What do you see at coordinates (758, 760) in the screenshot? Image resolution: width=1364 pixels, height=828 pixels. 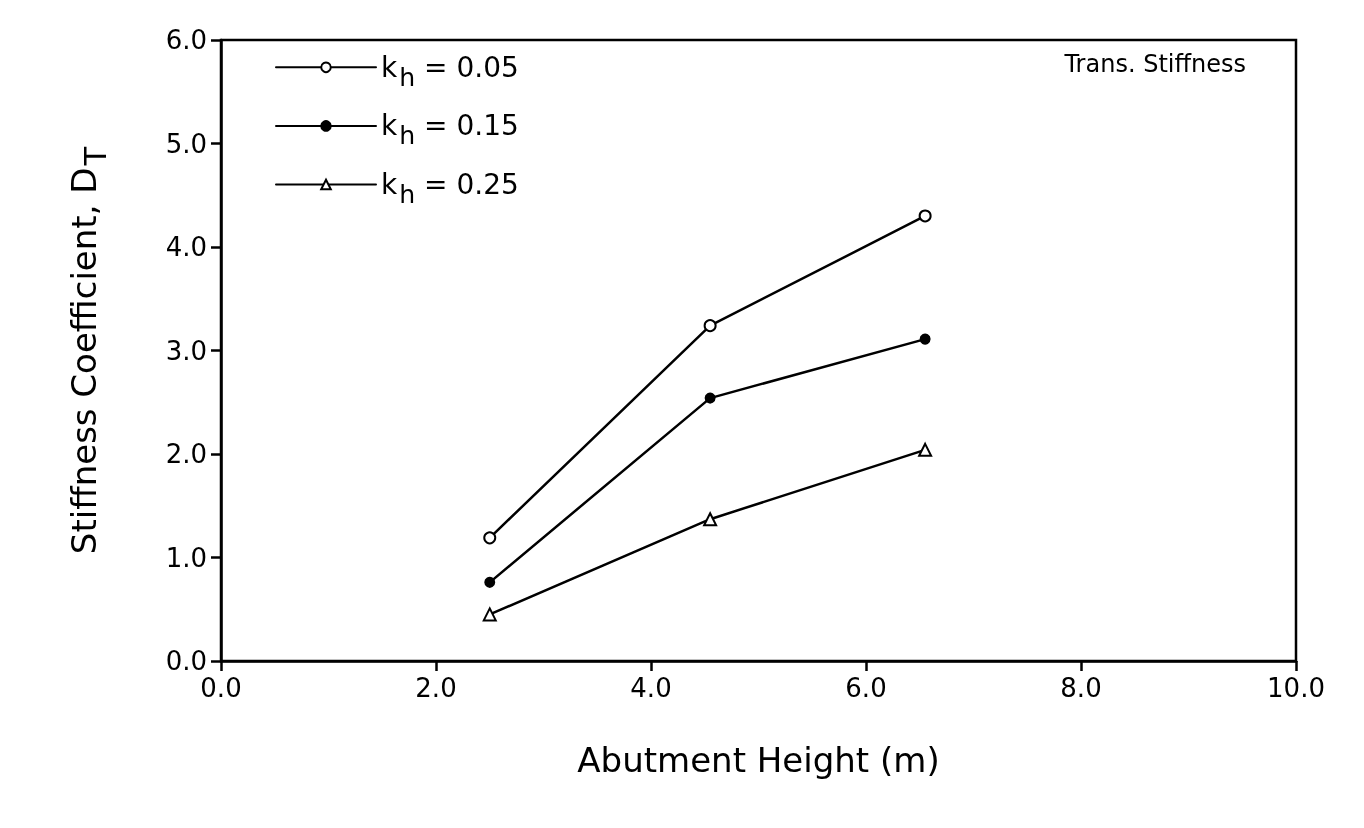 I see `x-axis-title: Abutment Height (m)` at bounding box center [758, 760].